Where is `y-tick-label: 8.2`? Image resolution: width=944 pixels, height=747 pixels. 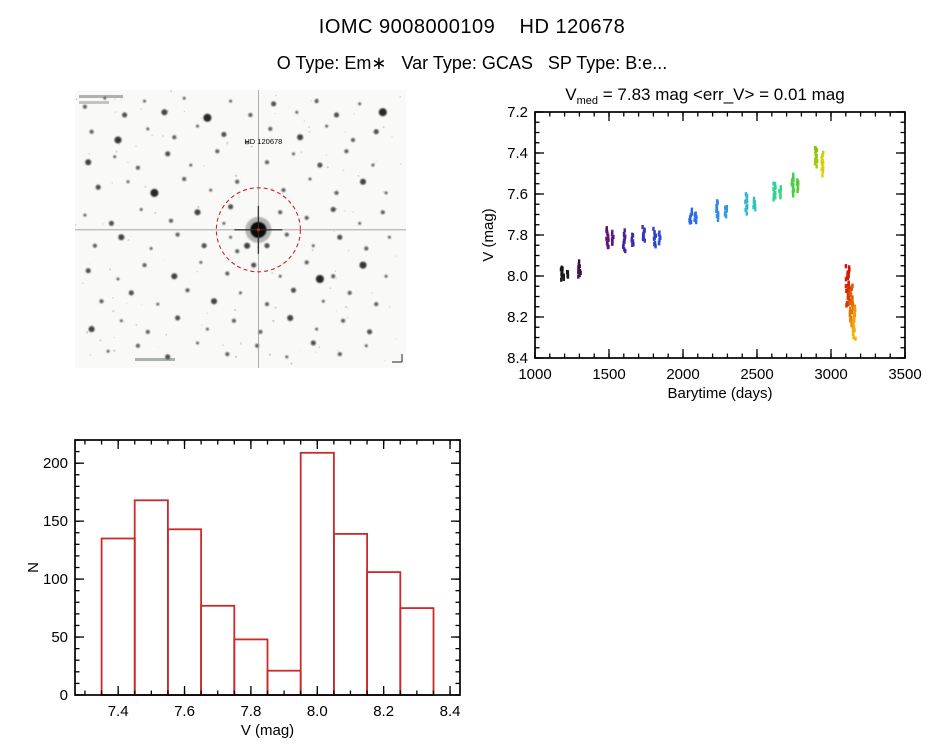
y-tick-label: 8.2 is located at coordinates (517, 317).